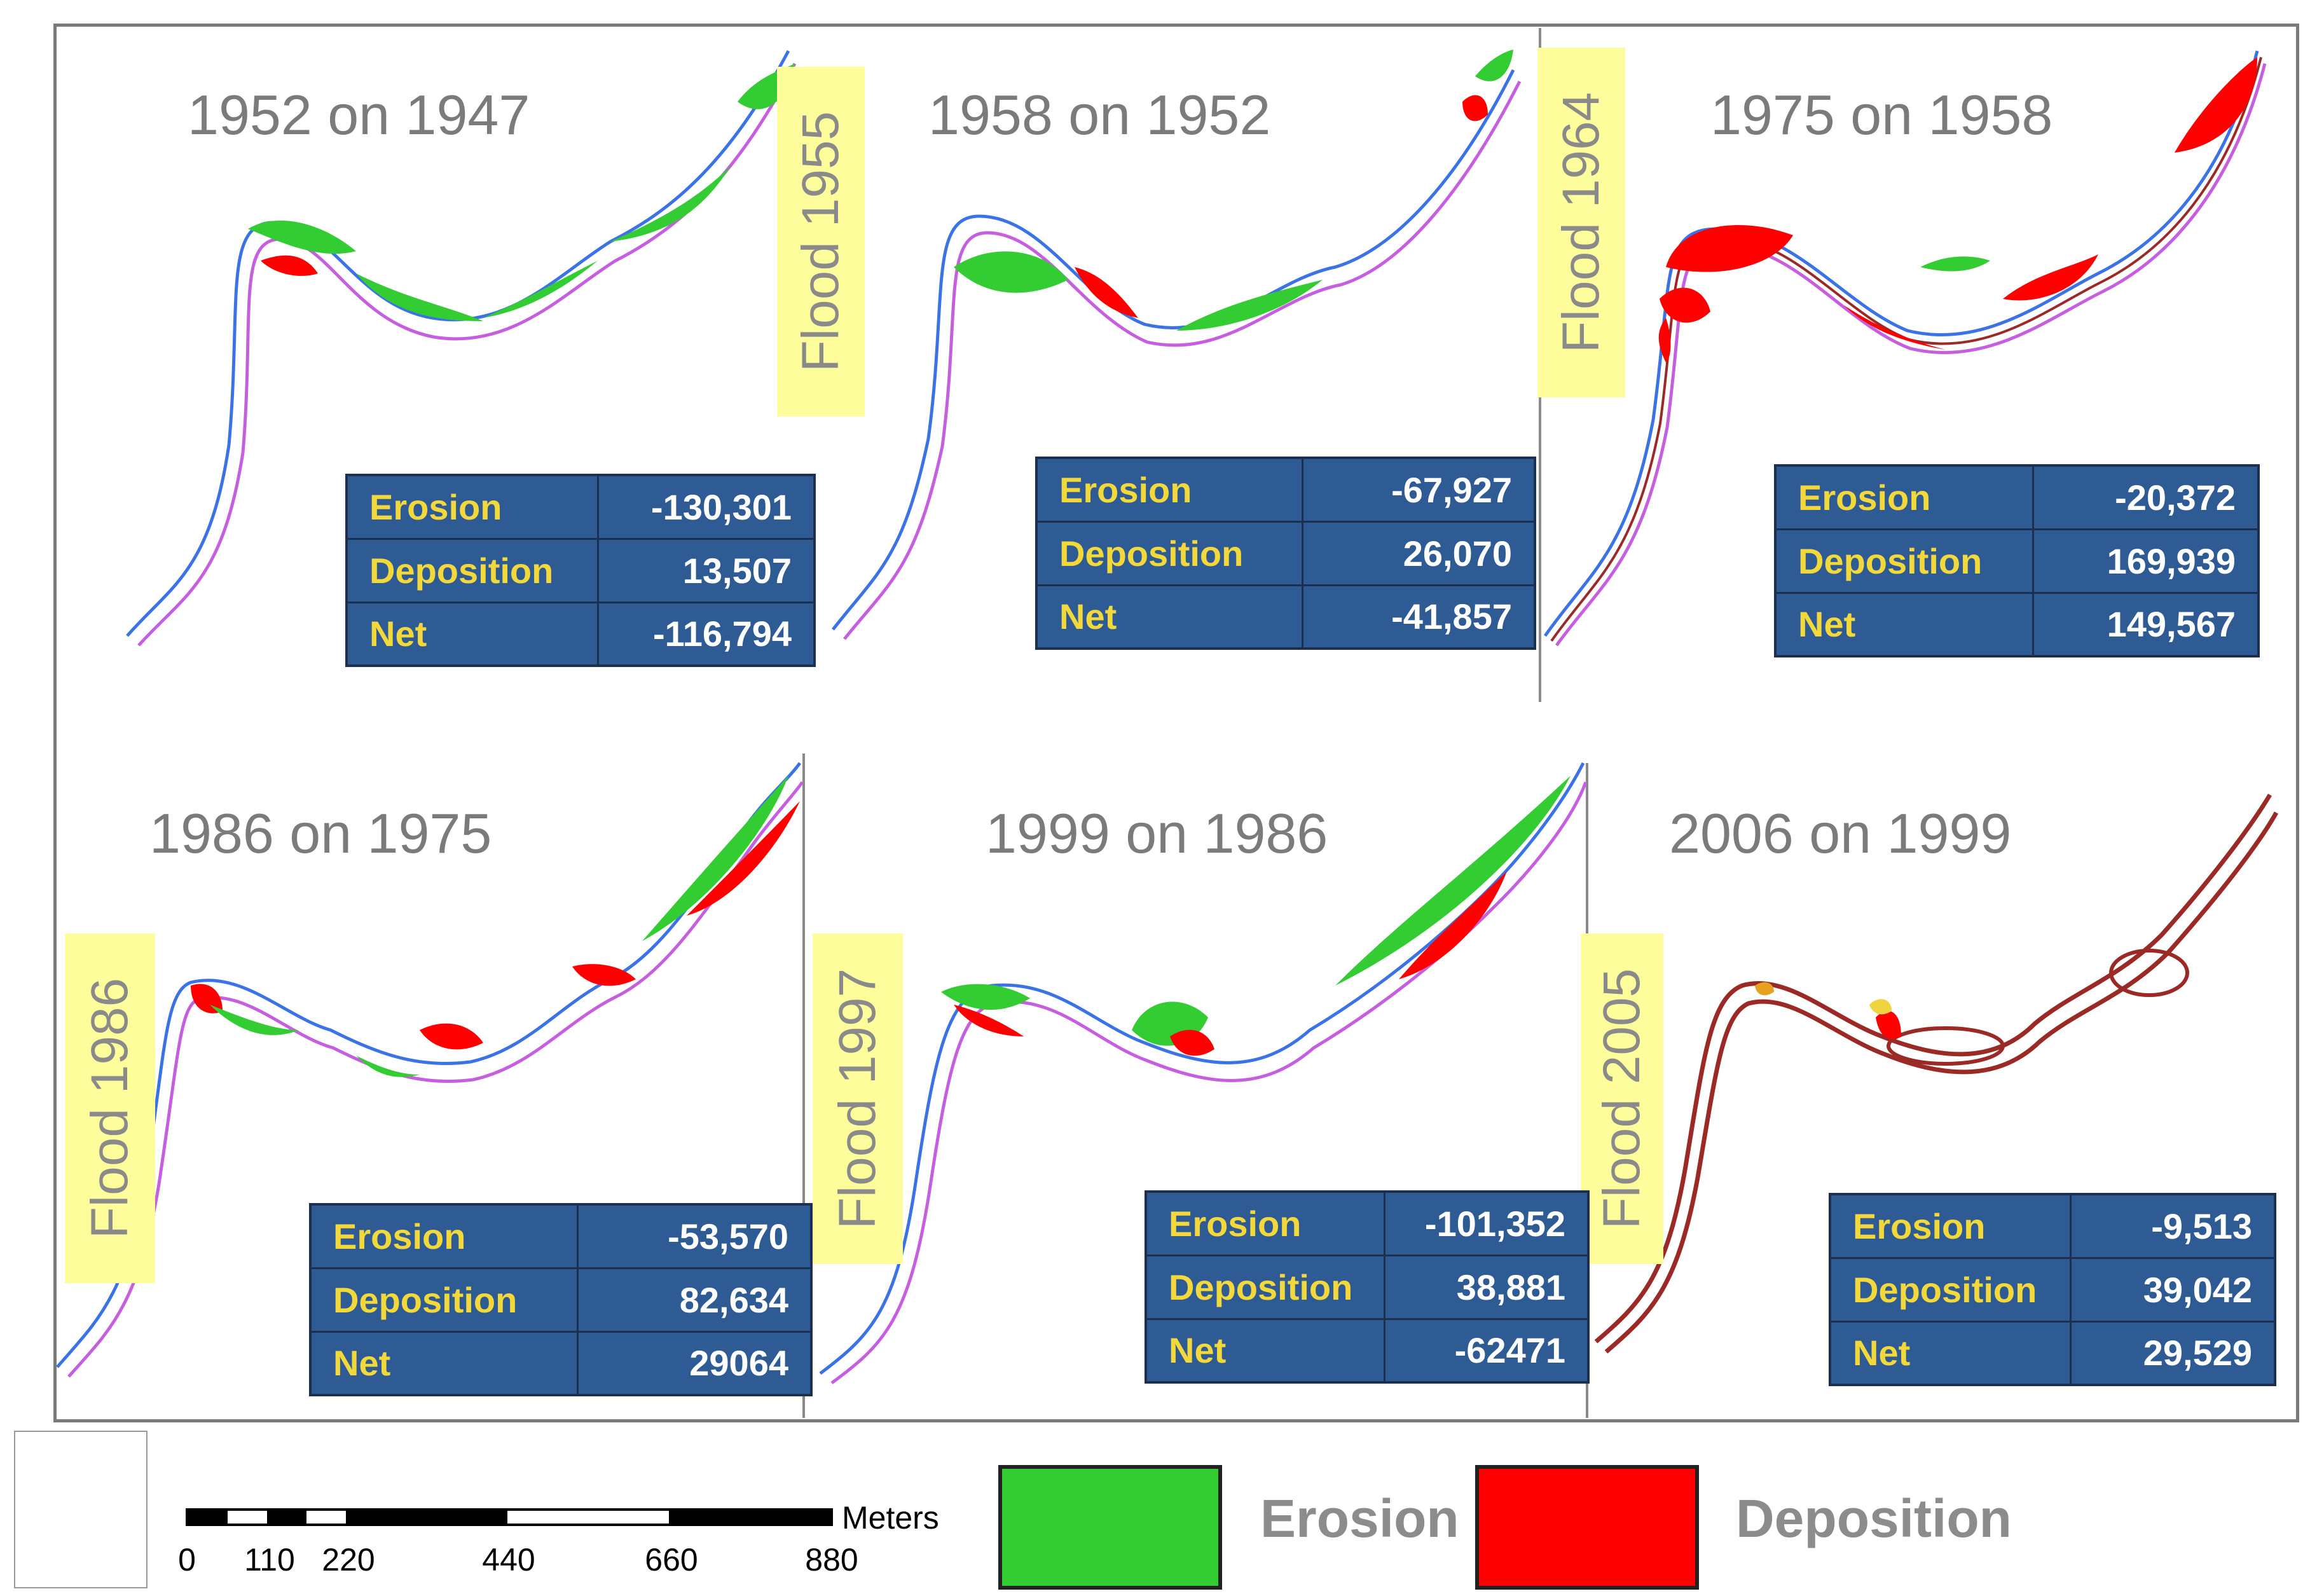  I want to click on deposition-legend-label: Deposition, so click(1874, 1518).